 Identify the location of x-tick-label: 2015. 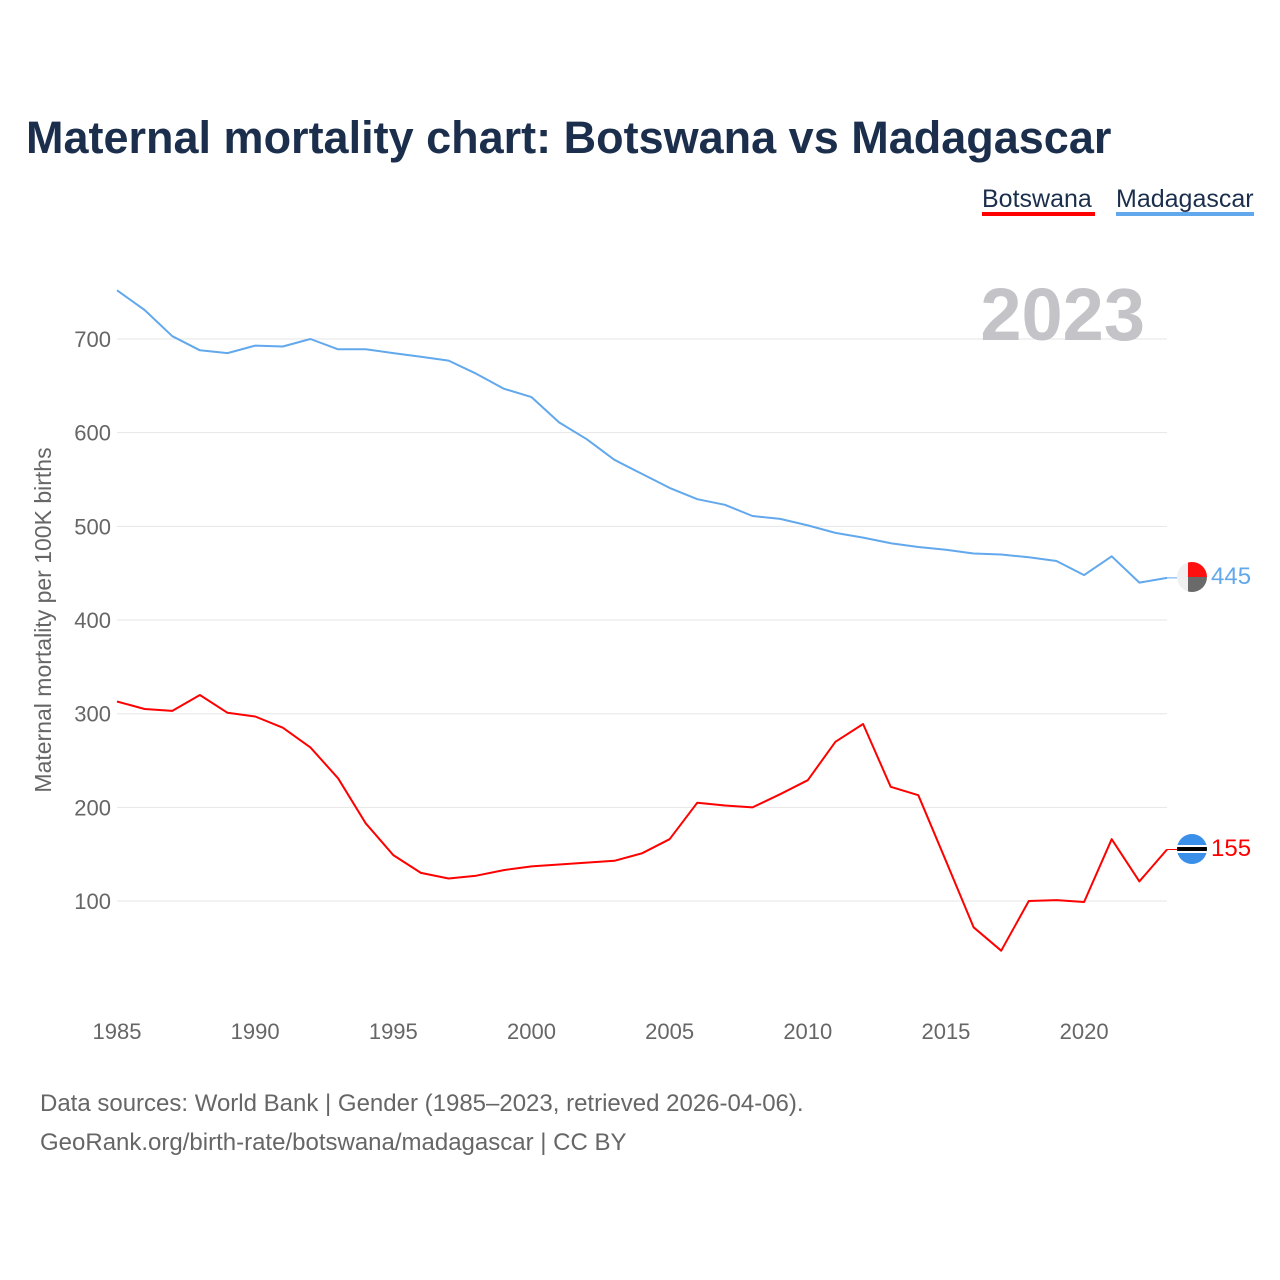
(945, 1031).